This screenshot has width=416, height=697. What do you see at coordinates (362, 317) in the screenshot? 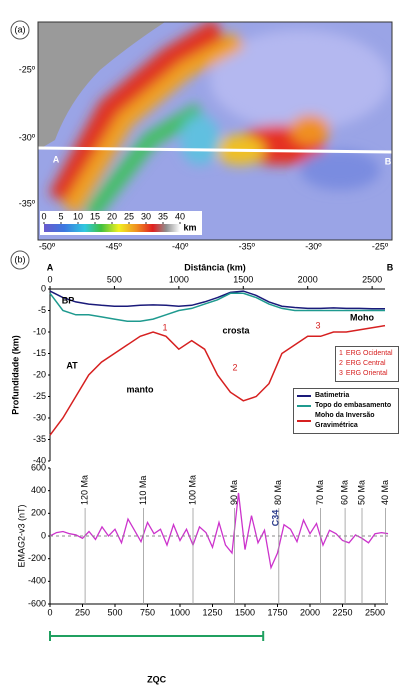
I see `annotation: Moho` at bounding box center [362, 317].